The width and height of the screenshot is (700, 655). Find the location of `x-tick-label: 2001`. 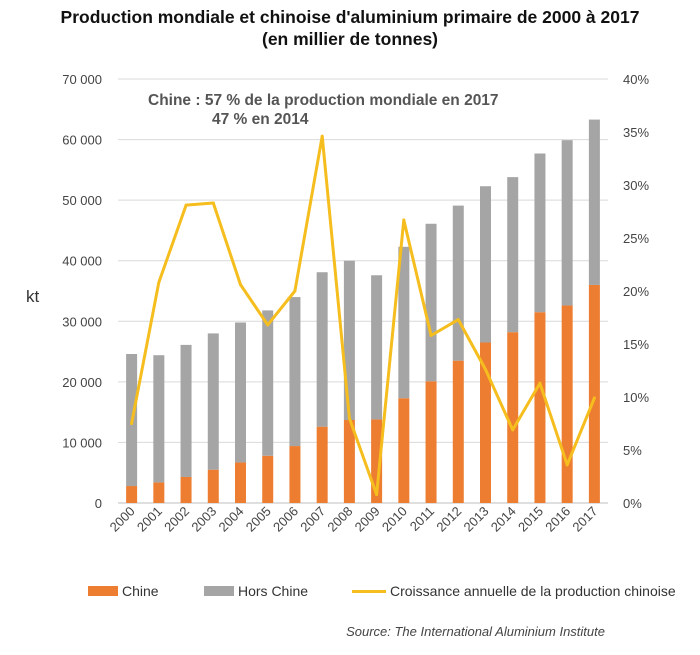

x-tick-label: 2001 is located at coordinates (149, 519).